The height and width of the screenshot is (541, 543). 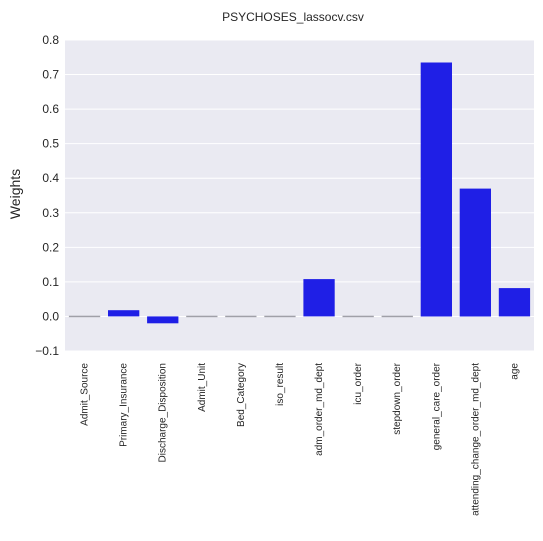 What do you see at coordinates (47, 351) in the screenshot?
I see `y-tick-label: −0.1` at bounding box center [47, 351].